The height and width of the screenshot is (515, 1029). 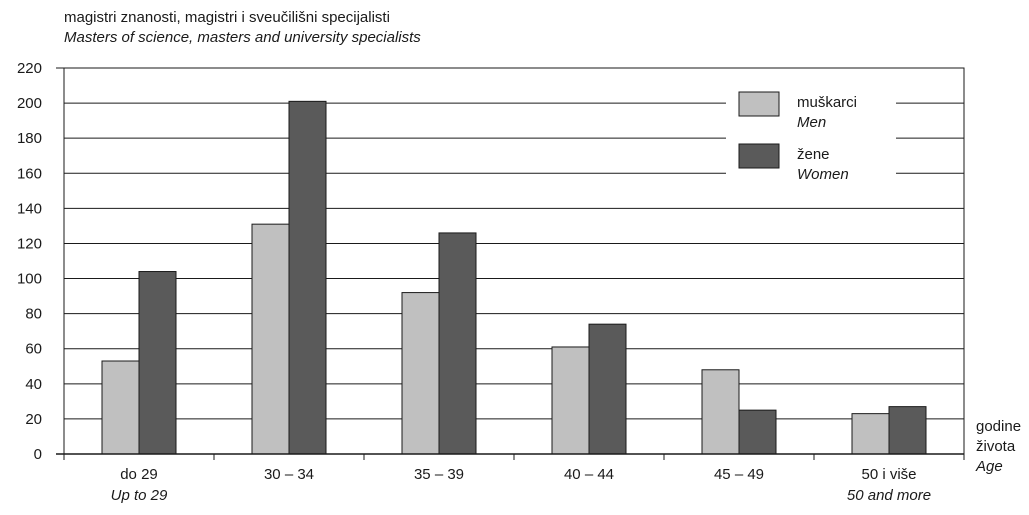 What do you see at coordinates (759, 156) in the screenshot?
I see `legend-swatch-women` at bounding box center [759, 156].